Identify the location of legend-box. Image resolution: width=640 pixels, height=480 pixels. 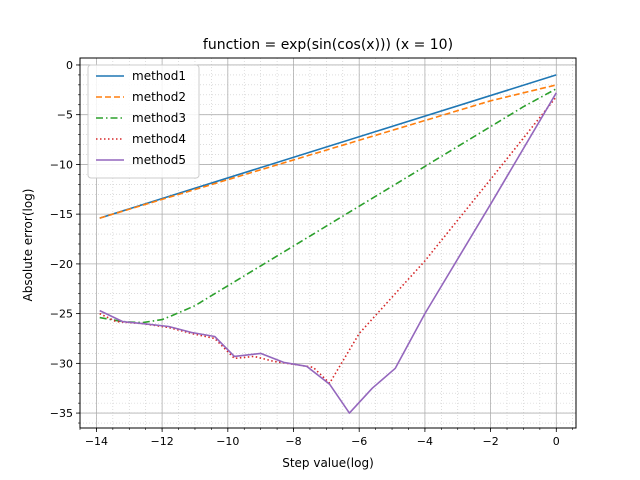
(143, 121).